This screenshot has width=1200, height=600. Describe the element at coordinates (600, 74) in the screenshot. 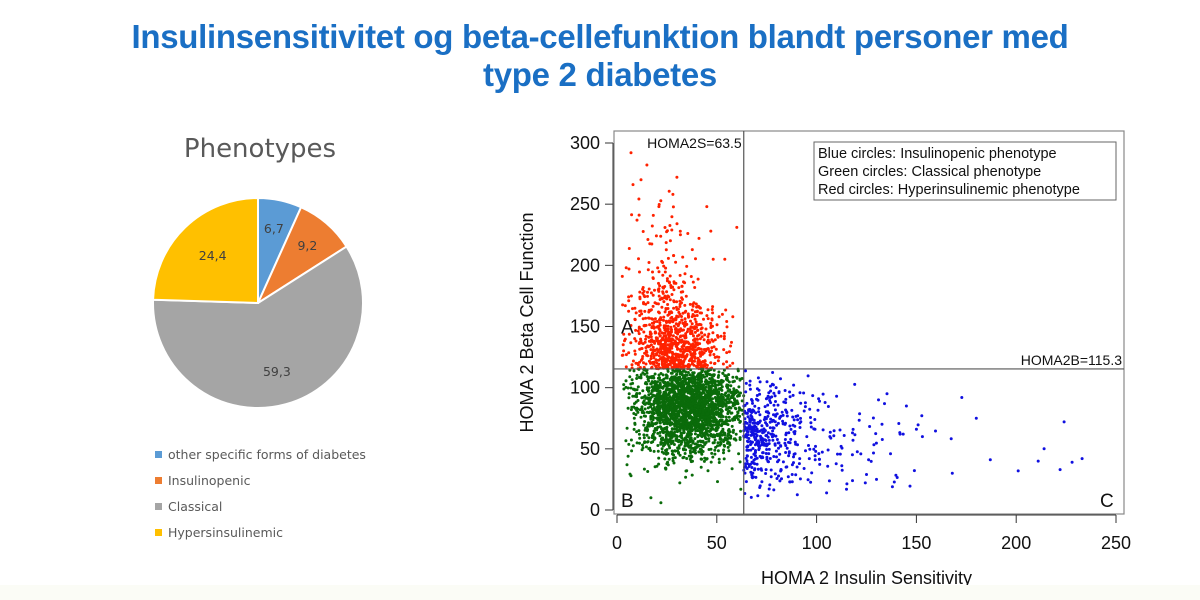

I see `slide-title-line-2: type 2 diabetes` at that location.